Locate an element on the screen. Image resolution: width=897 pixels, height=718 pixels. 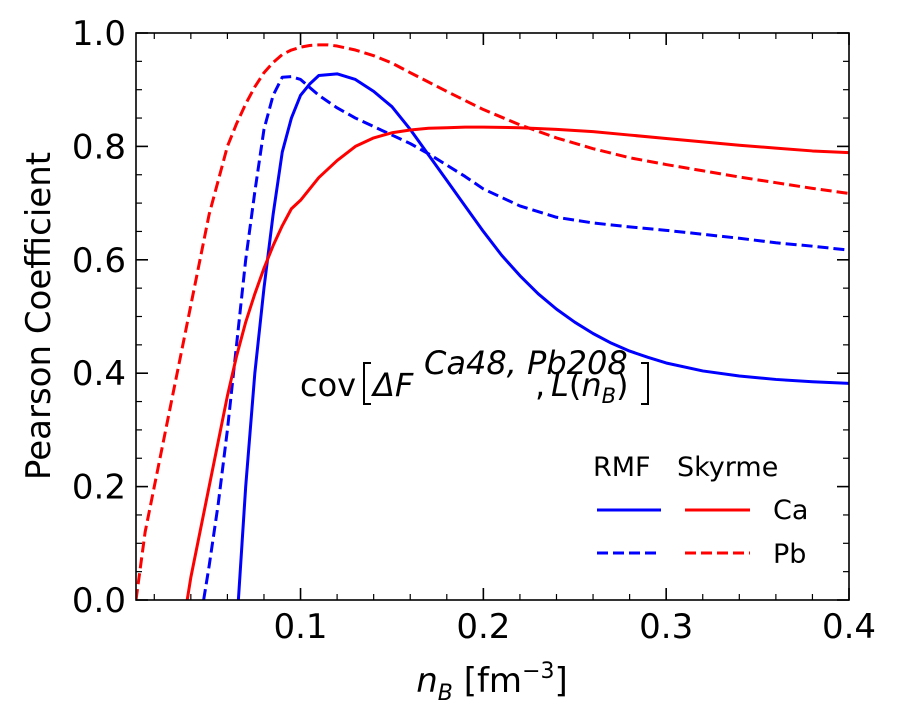
legend: RMF Skyrme Ca Pb is located at coordinates (700, 511).